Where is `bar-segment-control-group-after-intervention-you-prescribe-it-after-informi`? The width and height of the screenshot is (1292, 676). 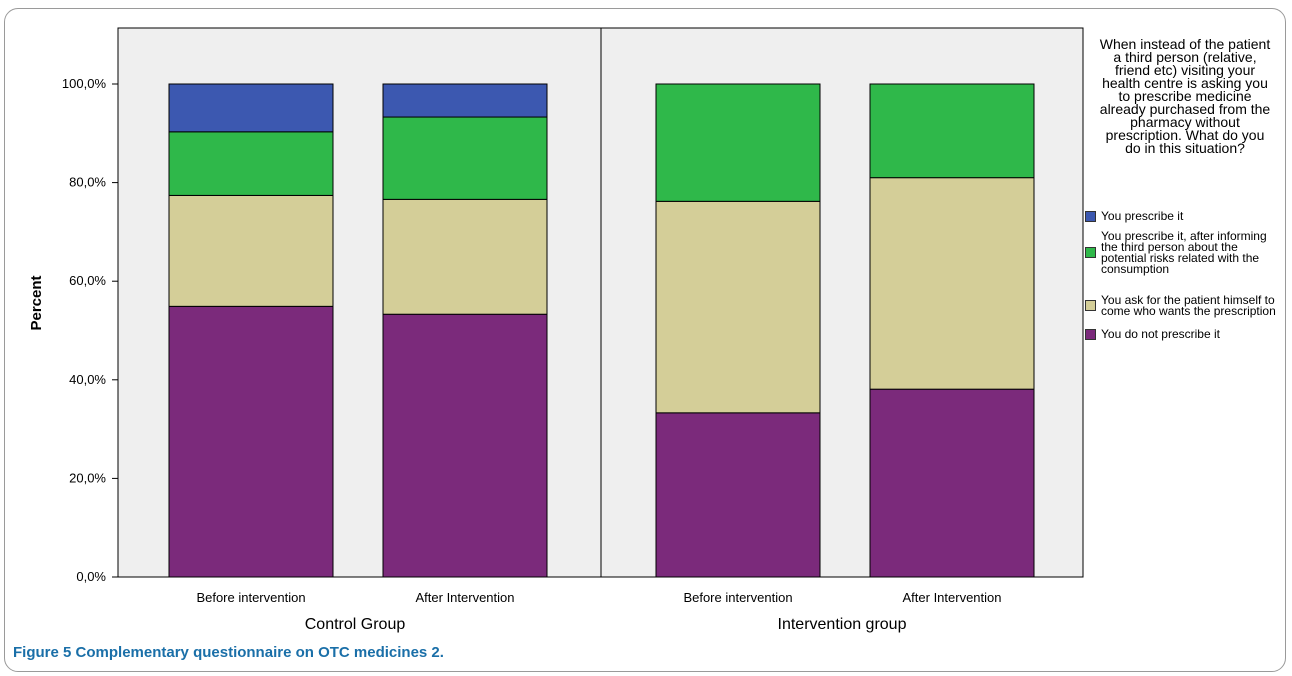
bar-segment-control-group-after-intervention-you-prescribe-it-after-informi is located at coordinates (465, 158).